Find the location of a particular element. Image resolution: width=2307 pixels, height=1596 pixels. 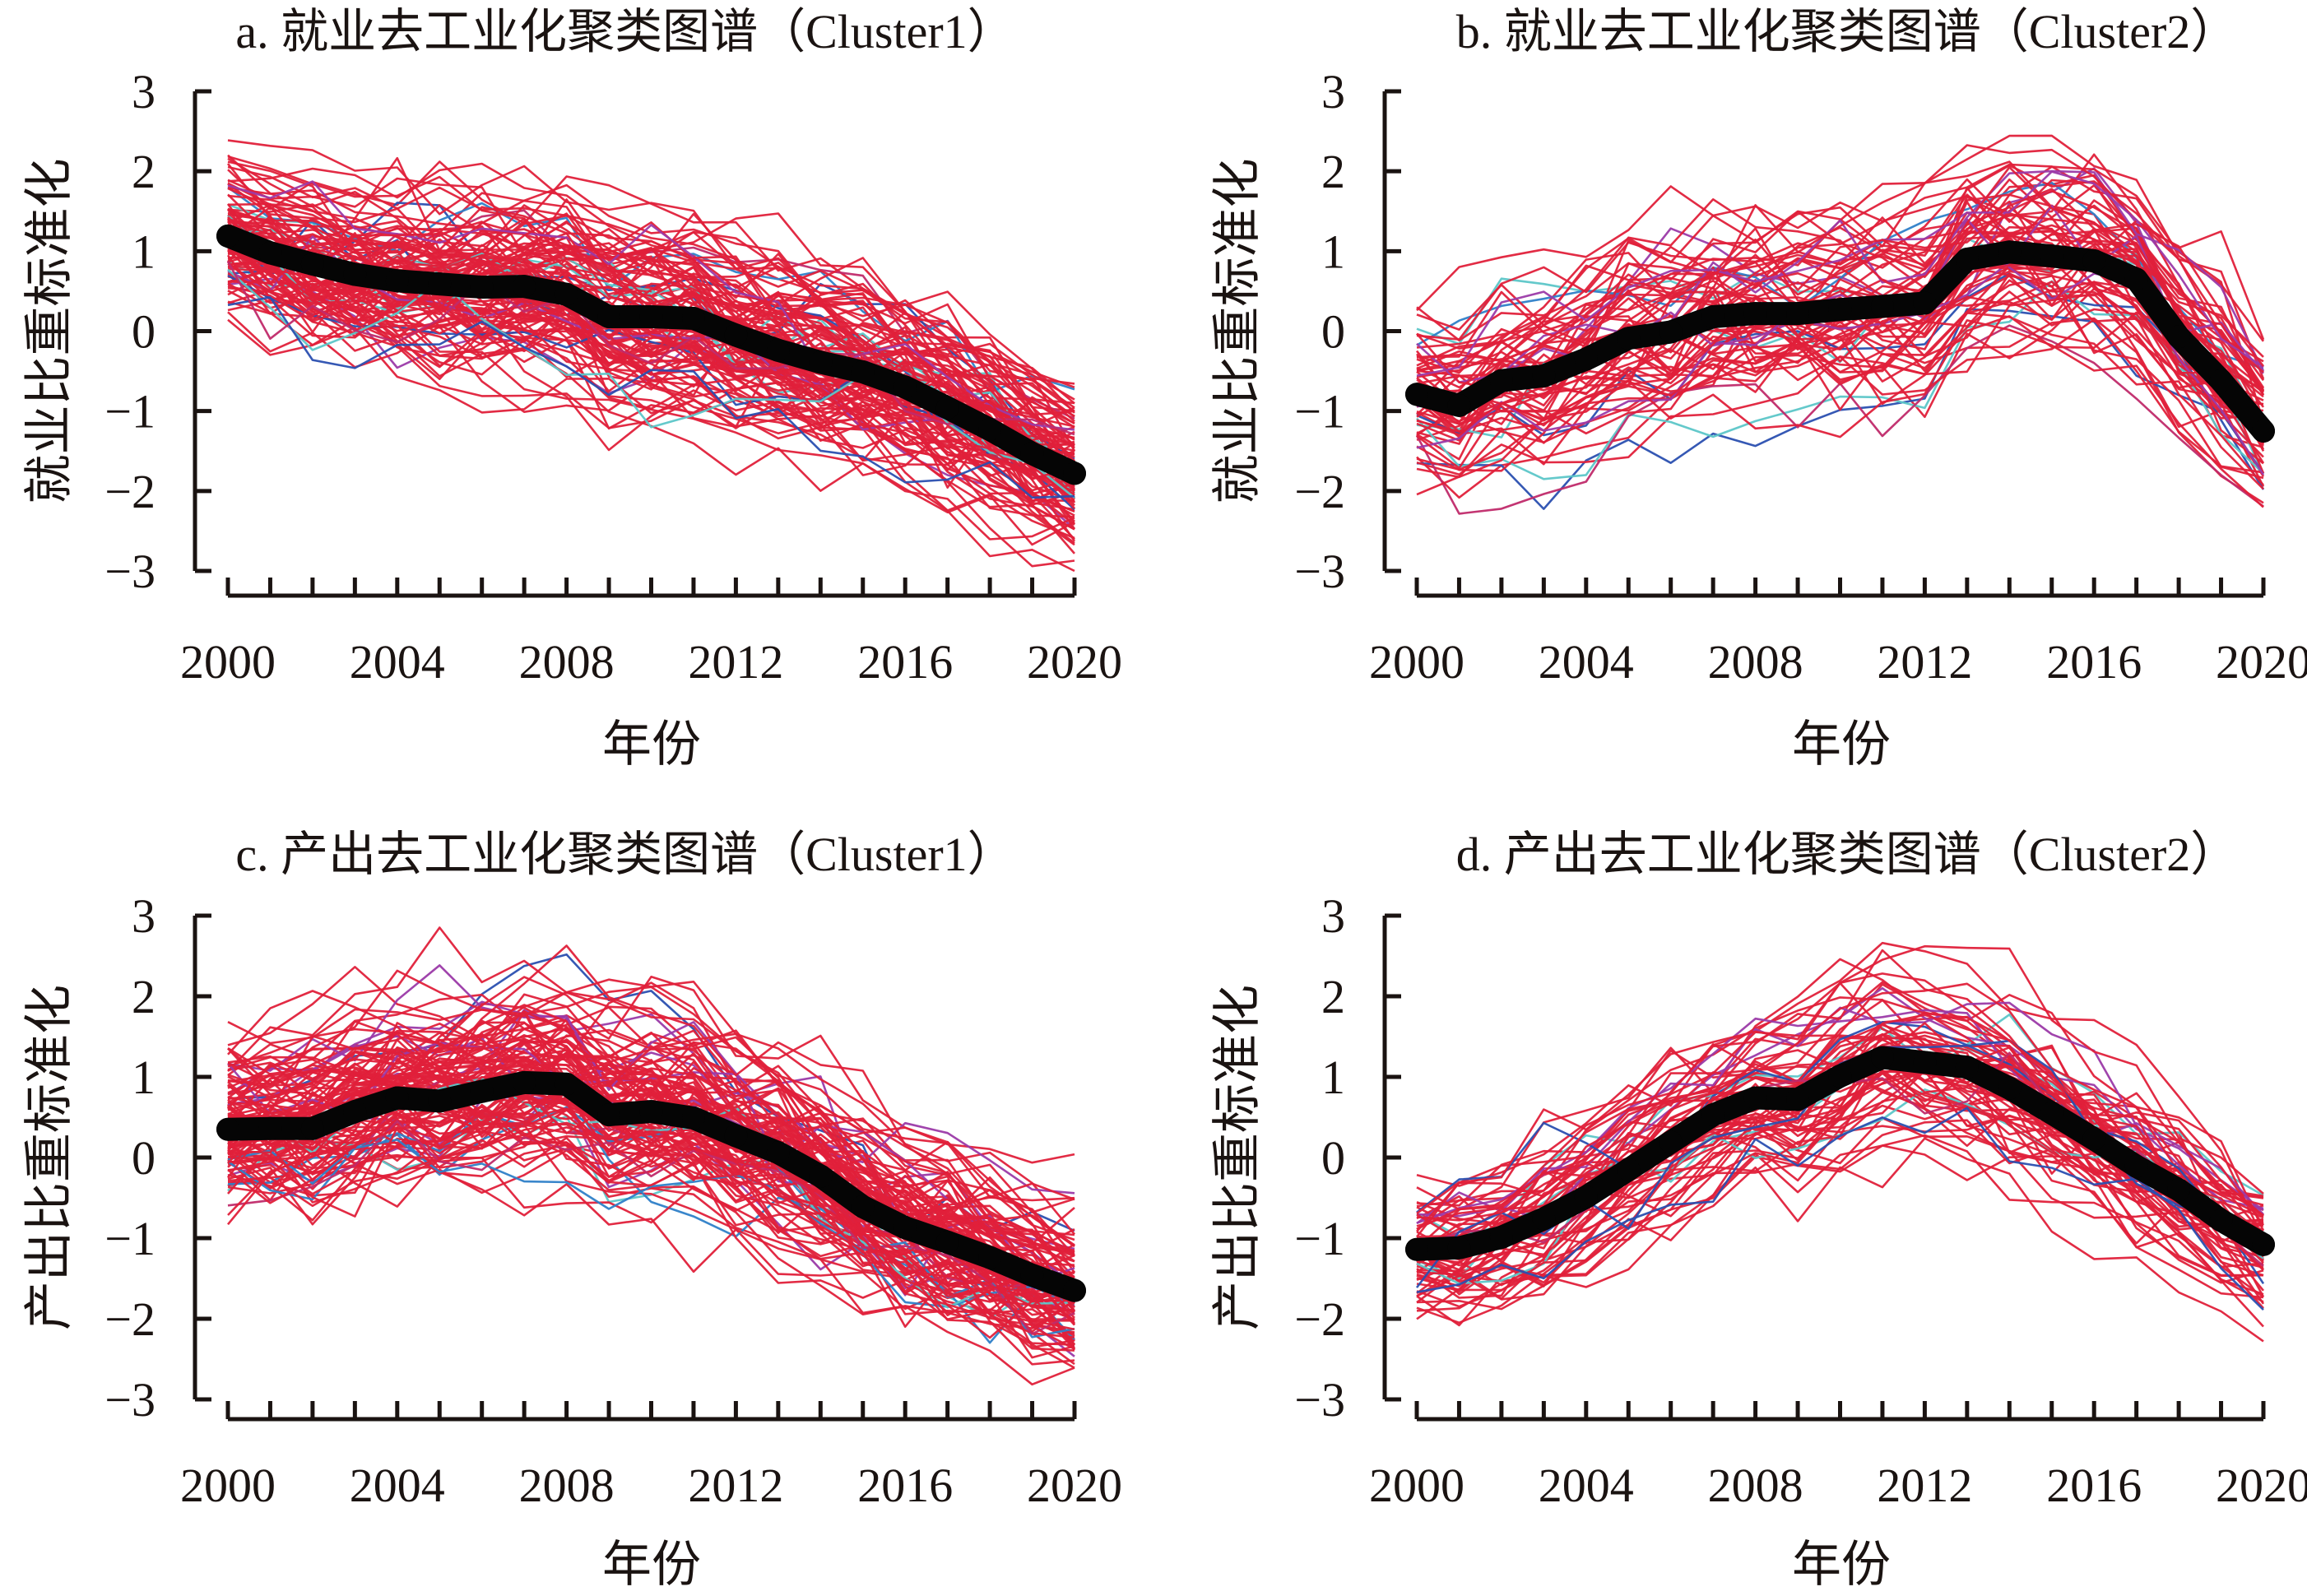

panel-b-title: b. 就业去工业化聚类图谱（Cluster2） is located at coordinates (1848, 31).